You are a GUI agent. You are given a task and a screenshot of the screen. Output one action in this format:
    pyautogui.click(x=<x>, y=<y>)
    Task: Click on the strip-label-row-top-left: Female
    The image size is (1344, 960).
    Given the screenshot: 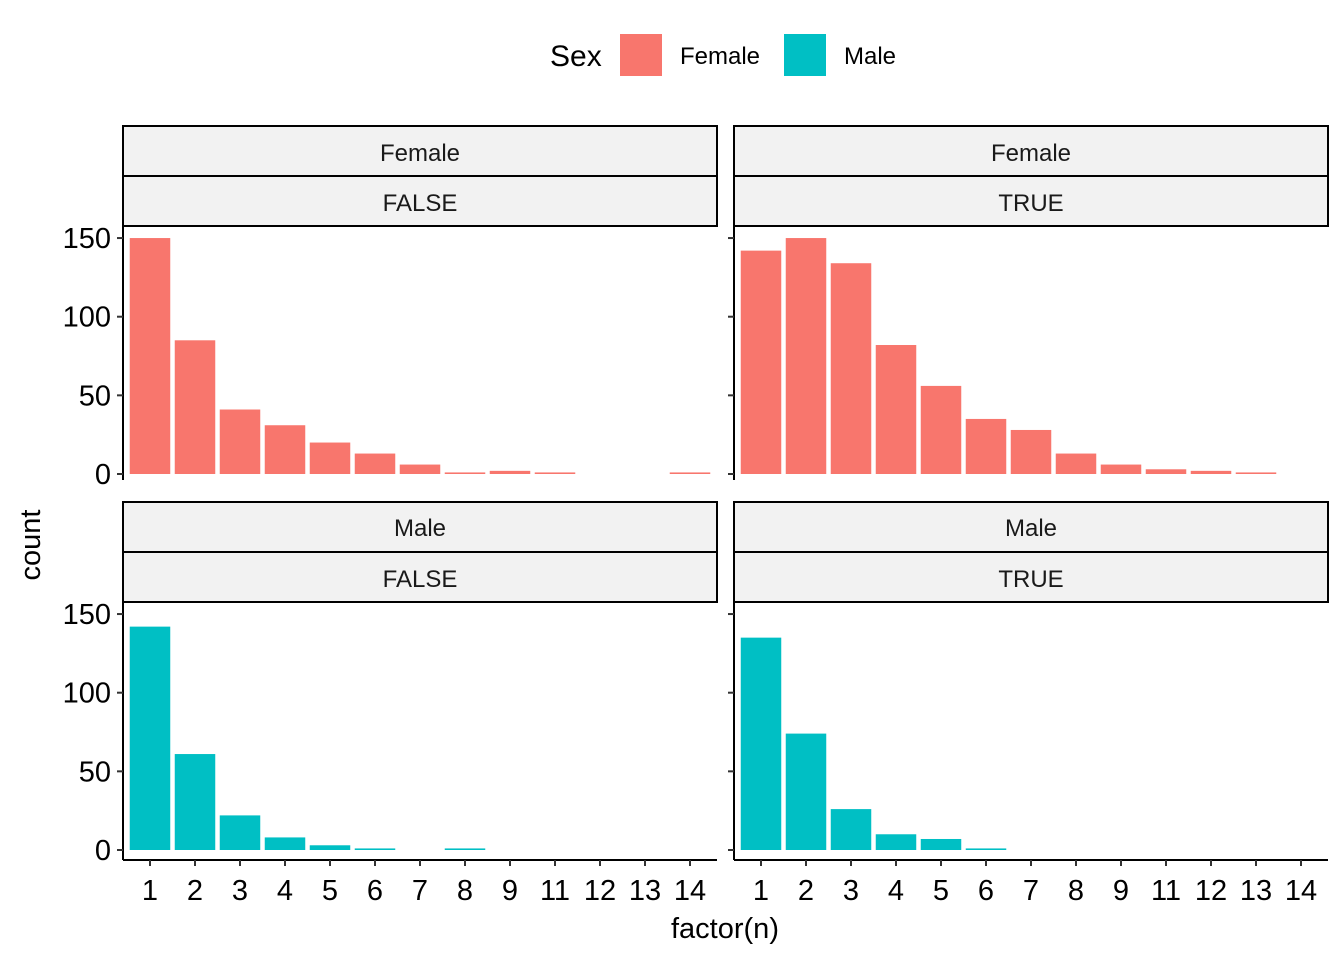 What is the action you would take?
    pyautogui.click(x=420, y=153)
    